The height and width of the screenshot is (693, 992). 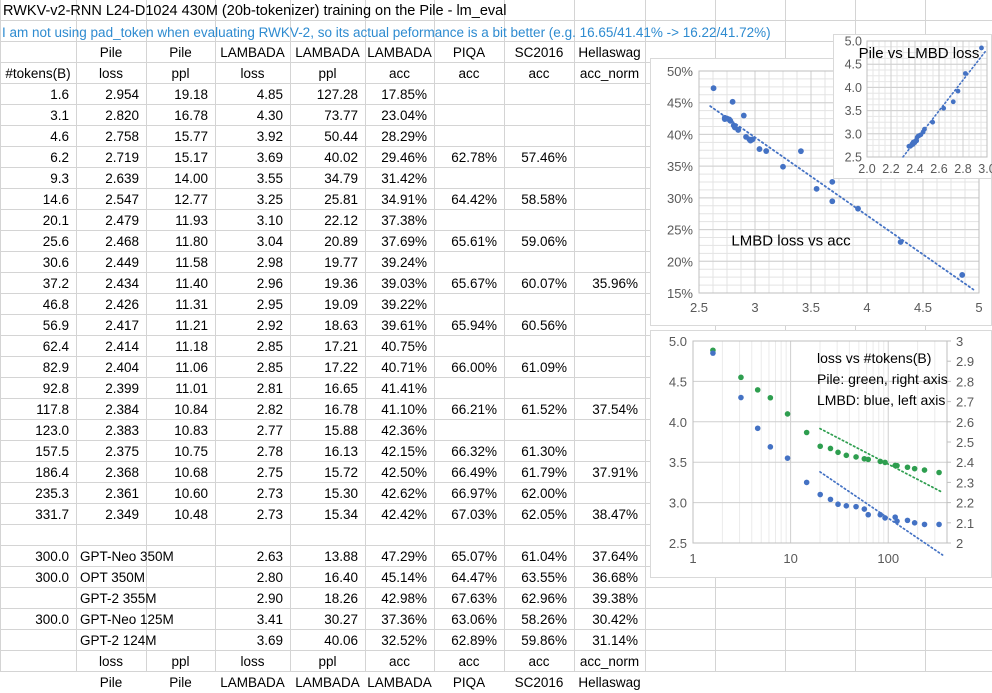 What do you see at coordinates (191, 178) in the screenshot?
I see `table-cell: 14.00` at bounding box center [191, 178].